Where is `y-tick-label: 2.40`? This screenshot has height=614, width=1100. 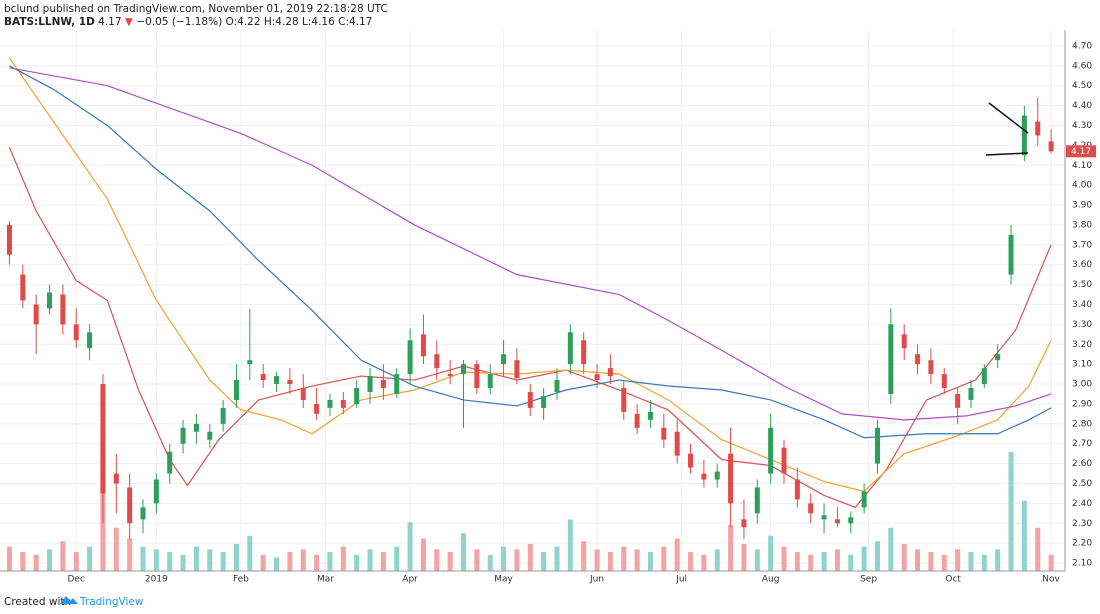 y-tick-label: 2.40 is located at coordinates (1082, 504).